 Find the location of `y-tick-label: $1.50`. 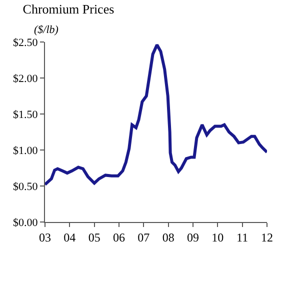

y-tick-label: $1.50 is located at coordinates (25, 114).